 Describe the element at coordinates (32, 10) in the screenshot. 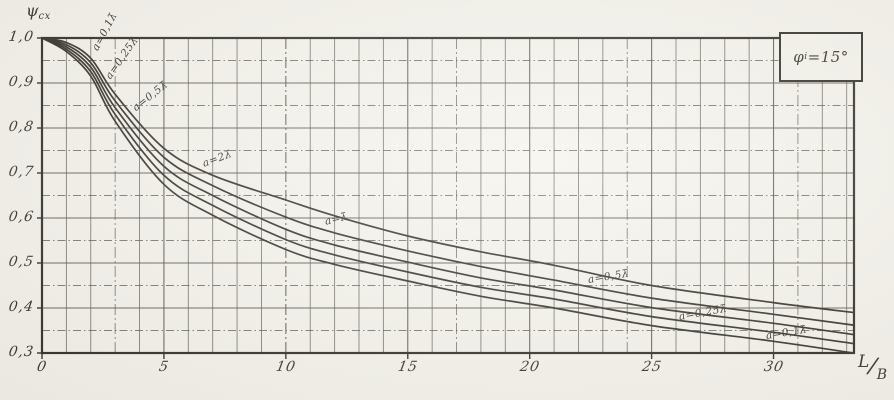

I see `y-axis-symbol: ψ` at that location.